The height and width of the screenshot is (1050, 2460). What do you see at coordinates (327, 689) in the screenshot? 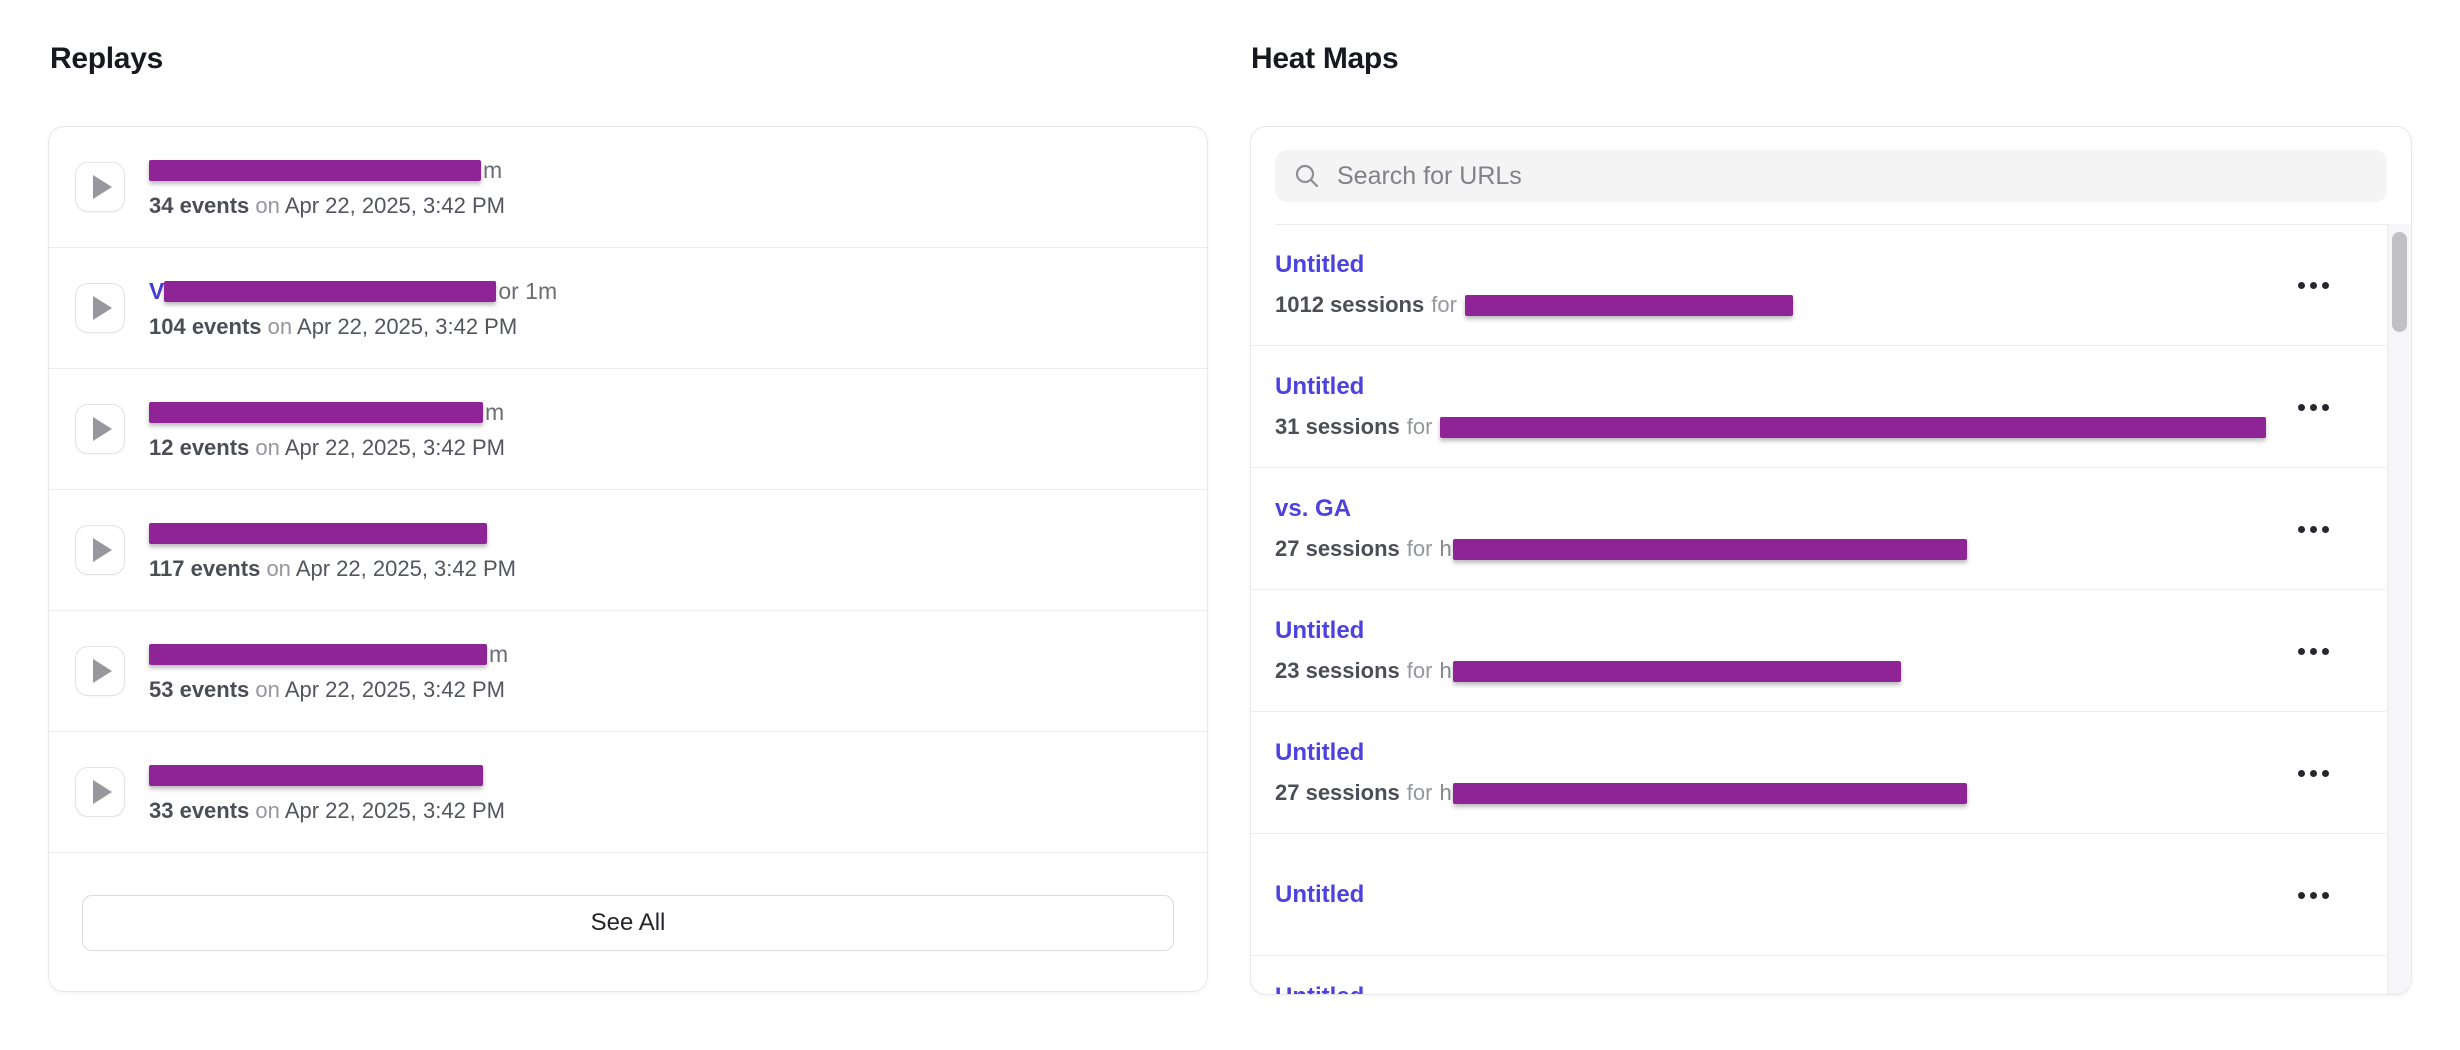
I see `replay-meta: 53 events on Apr 22, 2025, 3:42 PM` at bounding box center [327, 689].